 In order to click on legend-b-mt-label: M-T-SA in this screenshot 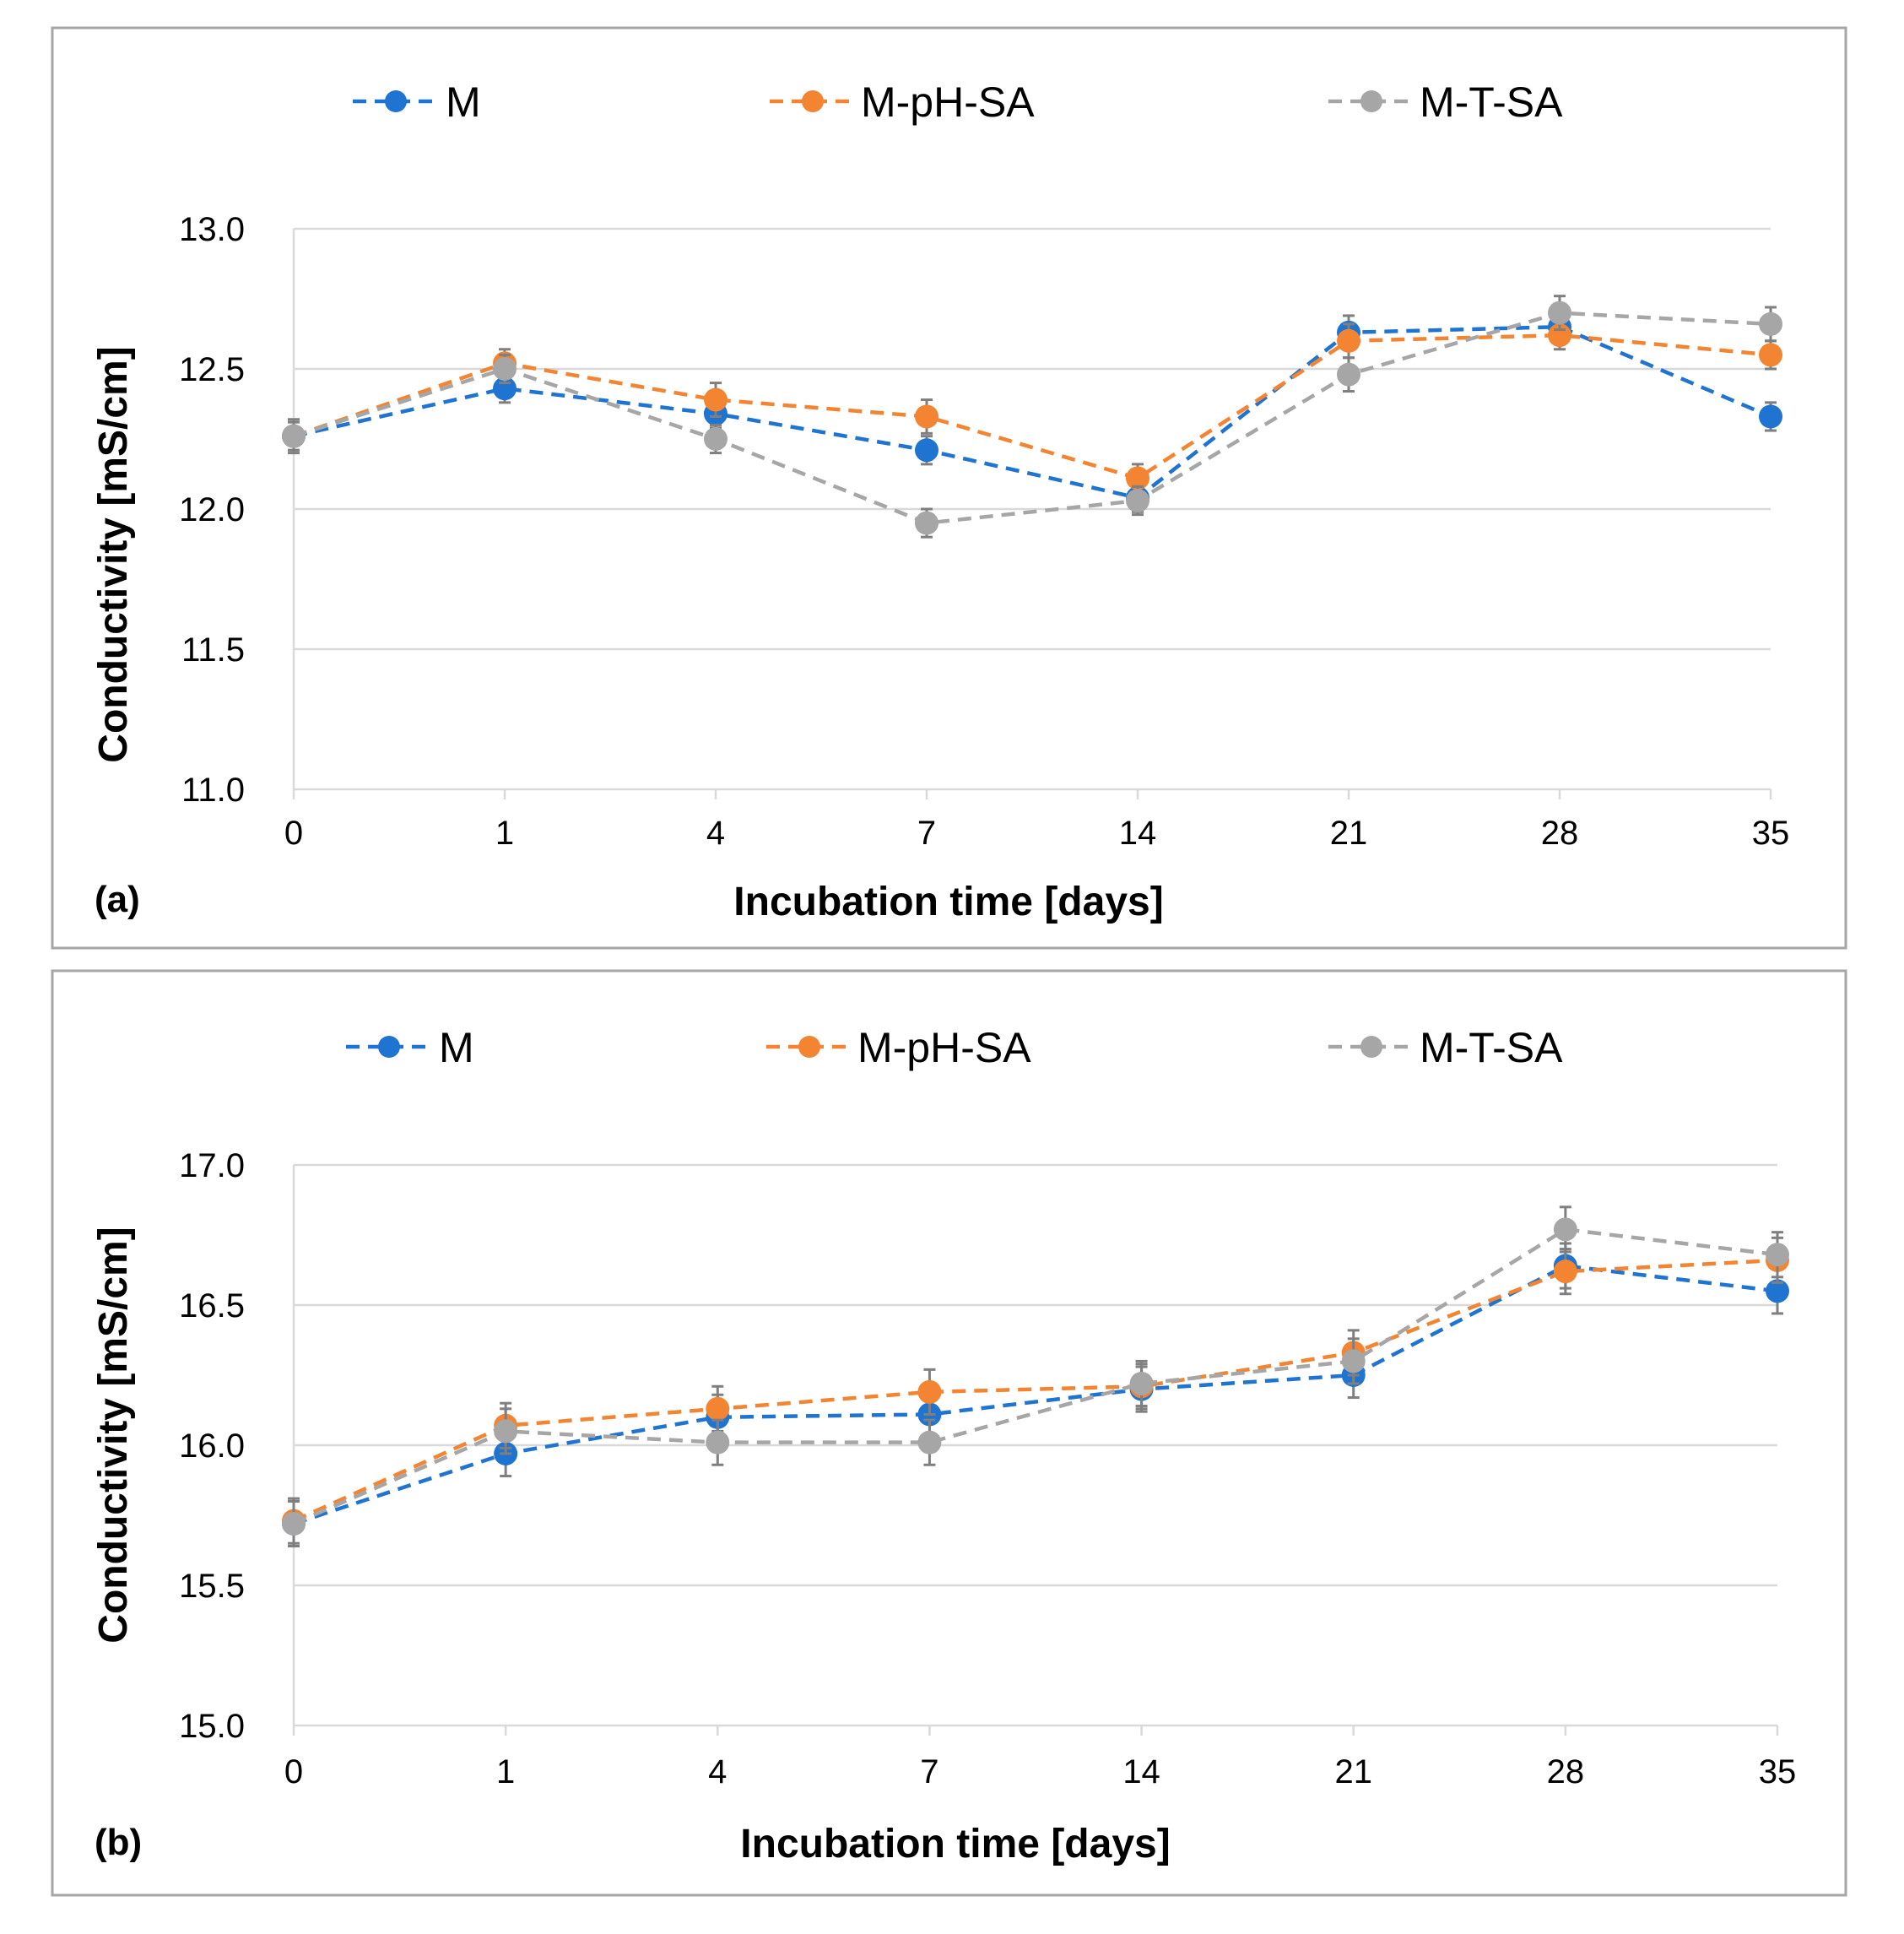, I will do `click(1491, 1048)`.